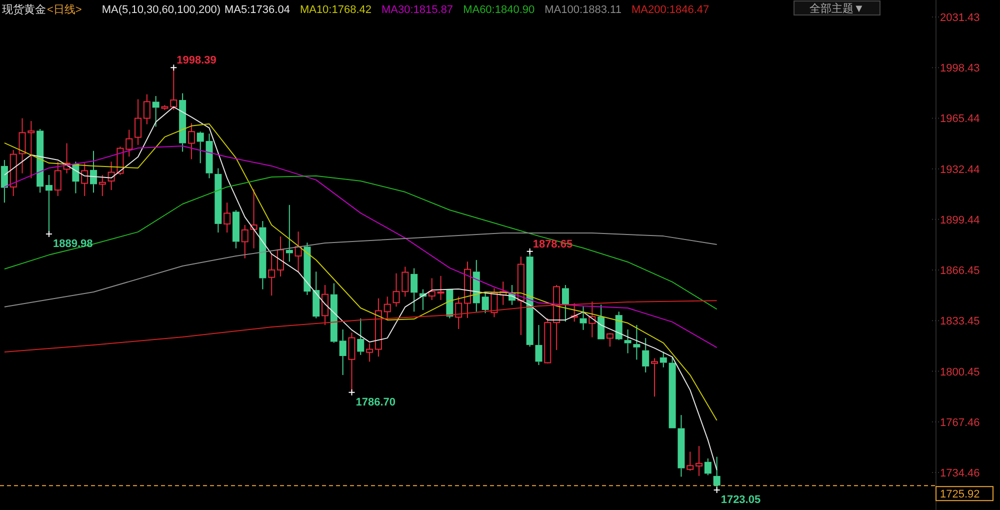 The width and height of the screenshot is (1000, 510). I want to click on annotation: 全部主题▼, so click(837, 8).